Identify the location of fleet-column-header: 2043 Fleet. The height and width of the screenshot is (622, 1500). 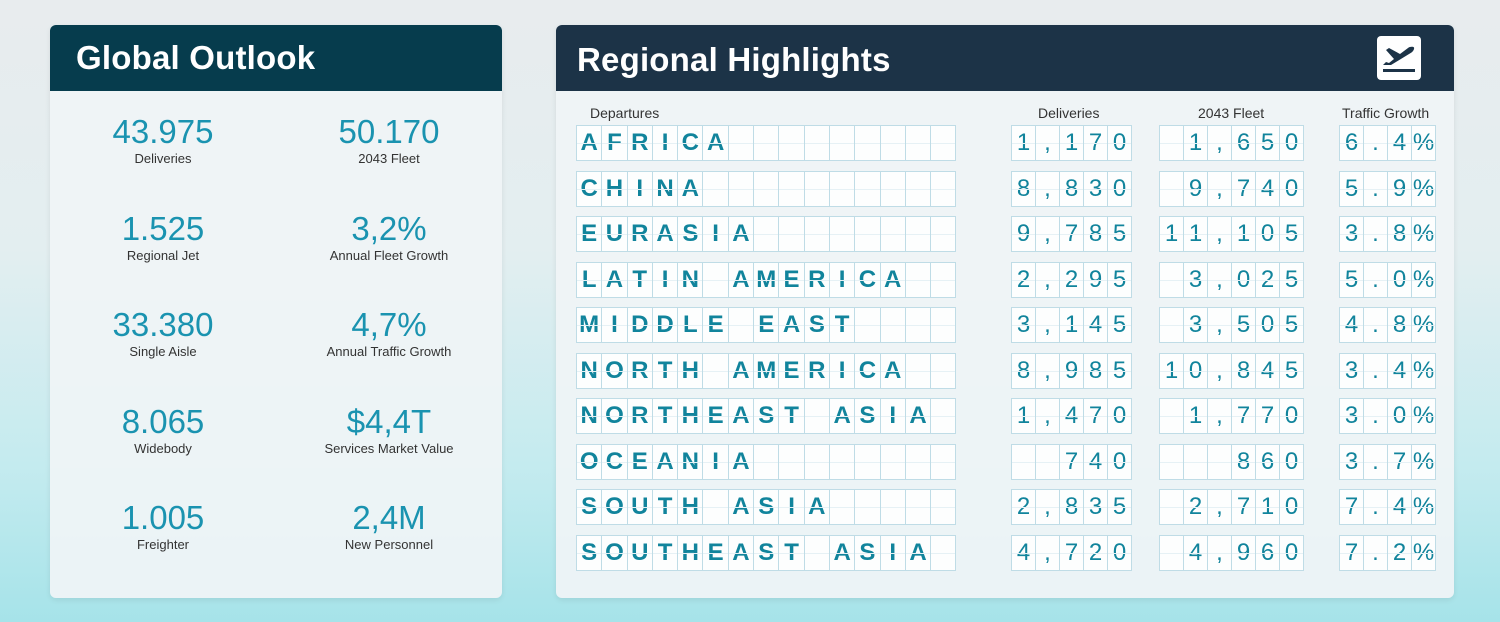
(1231, 113).